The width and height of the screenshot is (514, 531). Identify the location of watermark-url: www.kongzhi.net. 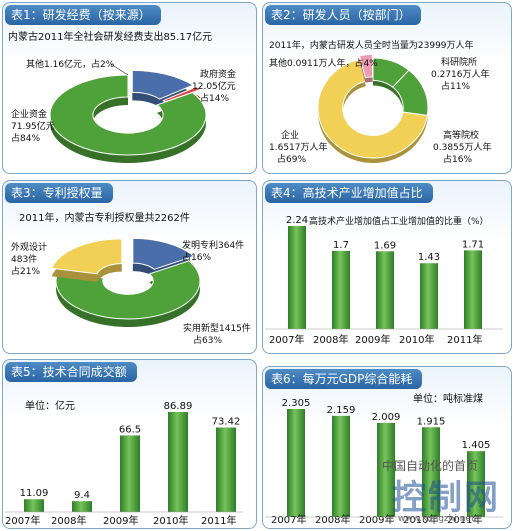
(436, 519).